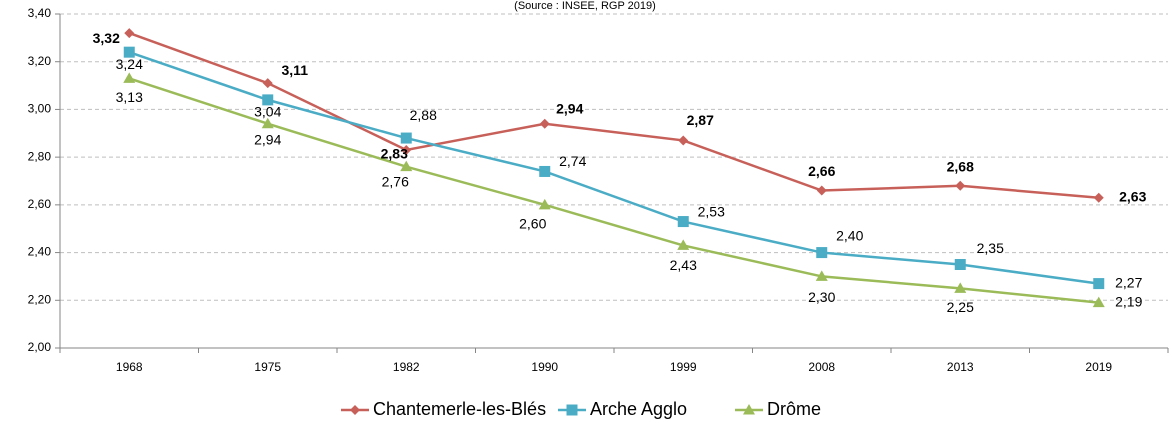 The width and height of the screenshot is (1172, 423). What do you see at coordinates (960, 307) in the screenshot?
I see `value-label: 2,25` at bounding box center [960, 307].